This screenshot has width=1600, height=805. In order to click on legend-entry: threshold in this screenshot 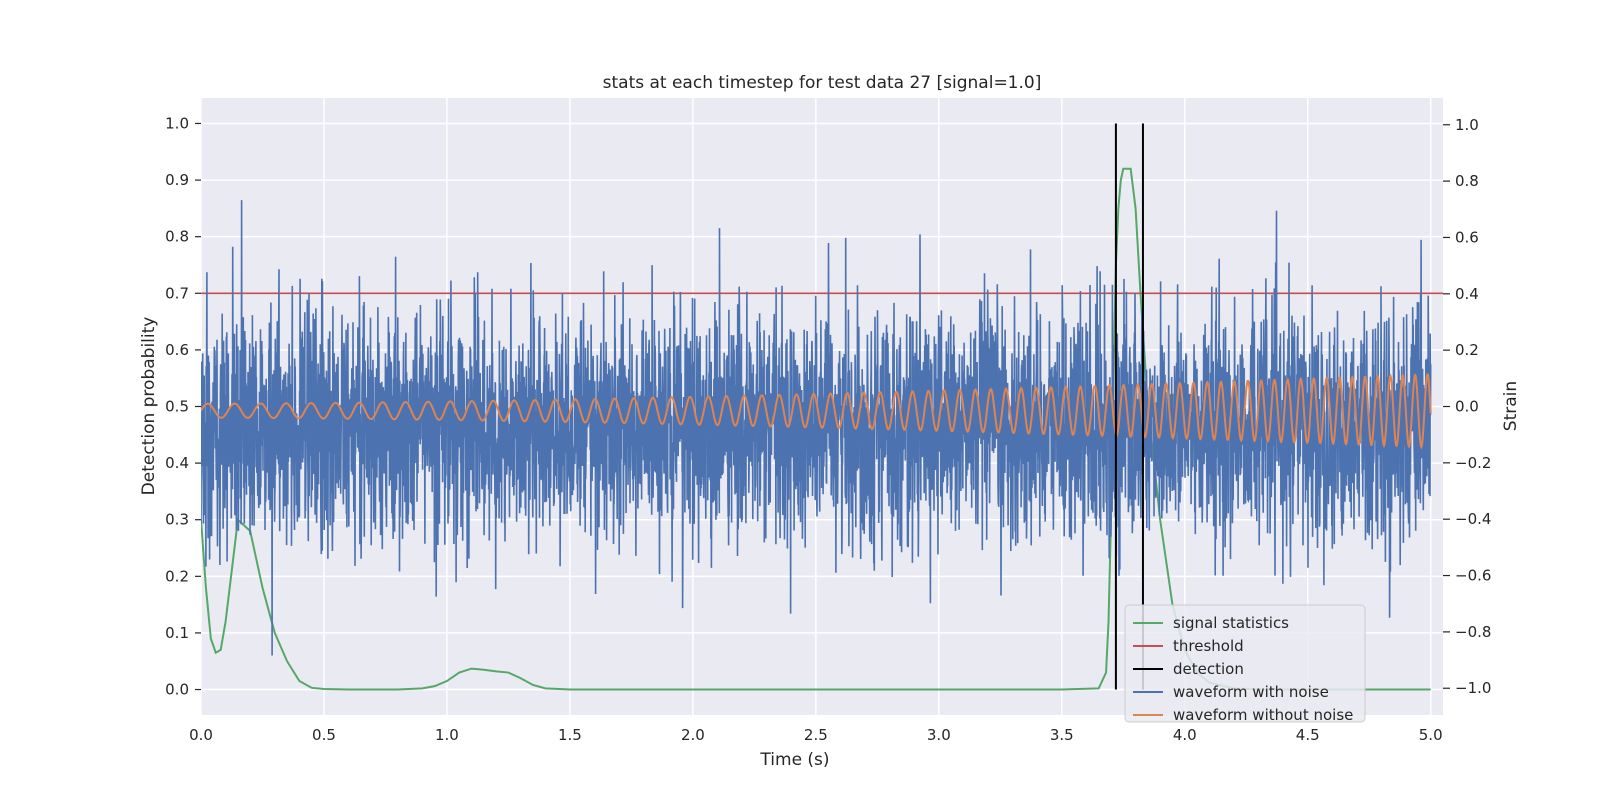, I will do `click(1208, 646)`.